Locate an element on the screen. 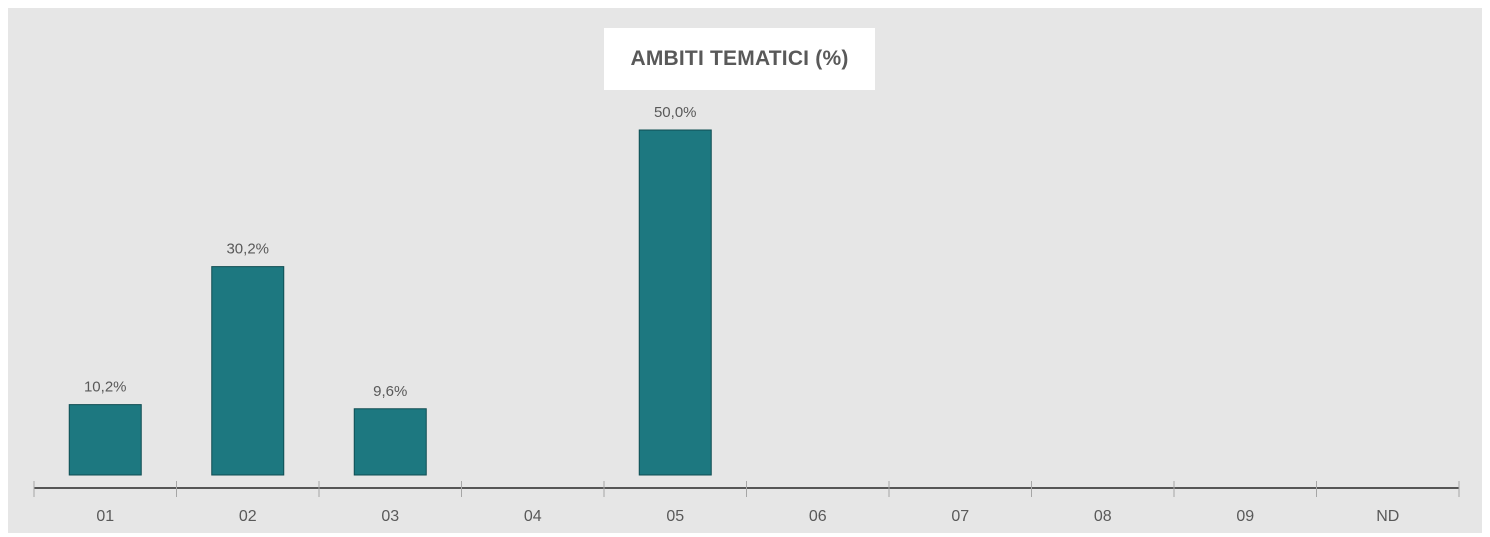 The width and height of the screenshot is (1490, 537). data-label-05: 50,0% is located at coordinates (675, 112).